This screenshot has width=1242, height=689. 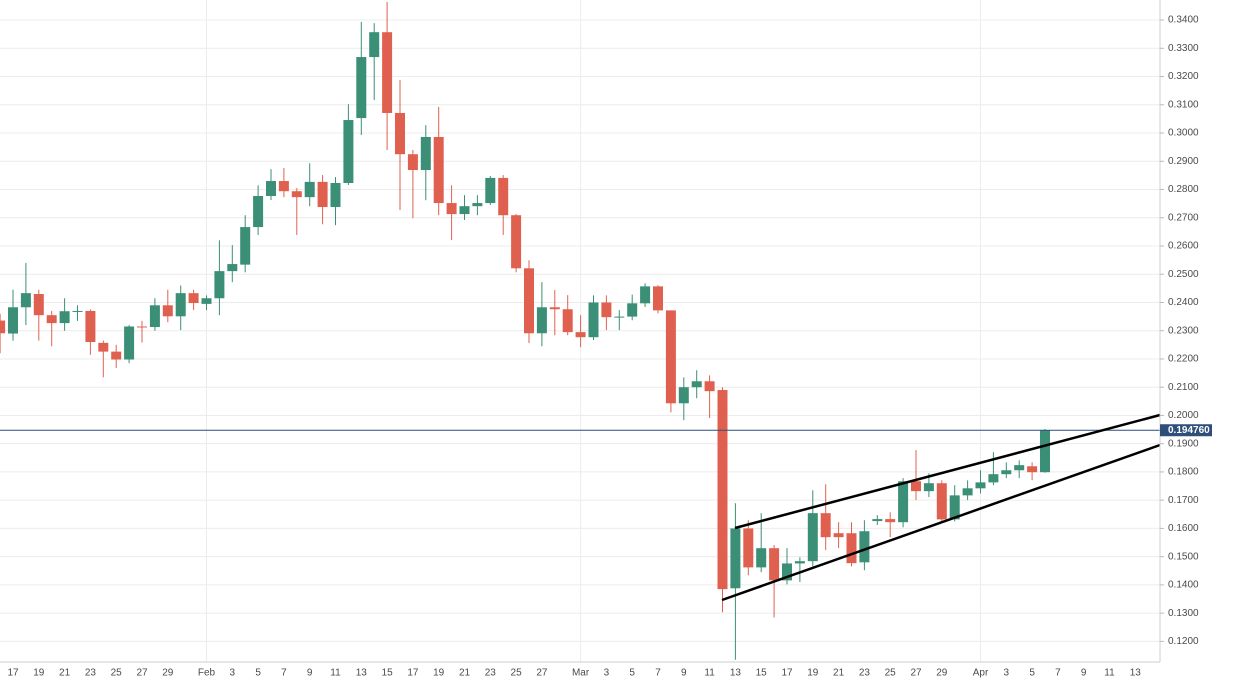 I want to click on y-tick-label: 0.1900, so click(x=1183, y=443).